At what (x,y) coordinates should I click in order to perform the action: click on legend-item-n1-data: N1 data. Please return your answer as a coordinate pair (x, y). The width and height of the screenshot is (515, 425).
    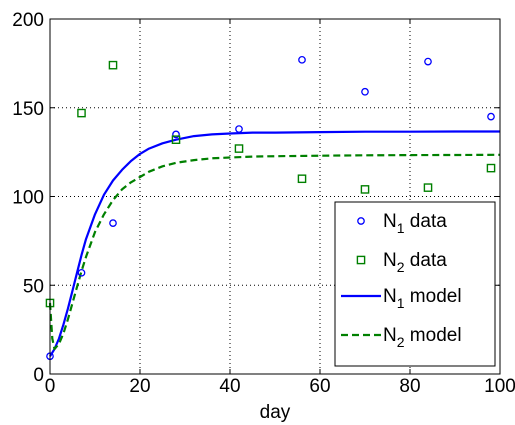
    Looking at the image, I should click on (402, 223).